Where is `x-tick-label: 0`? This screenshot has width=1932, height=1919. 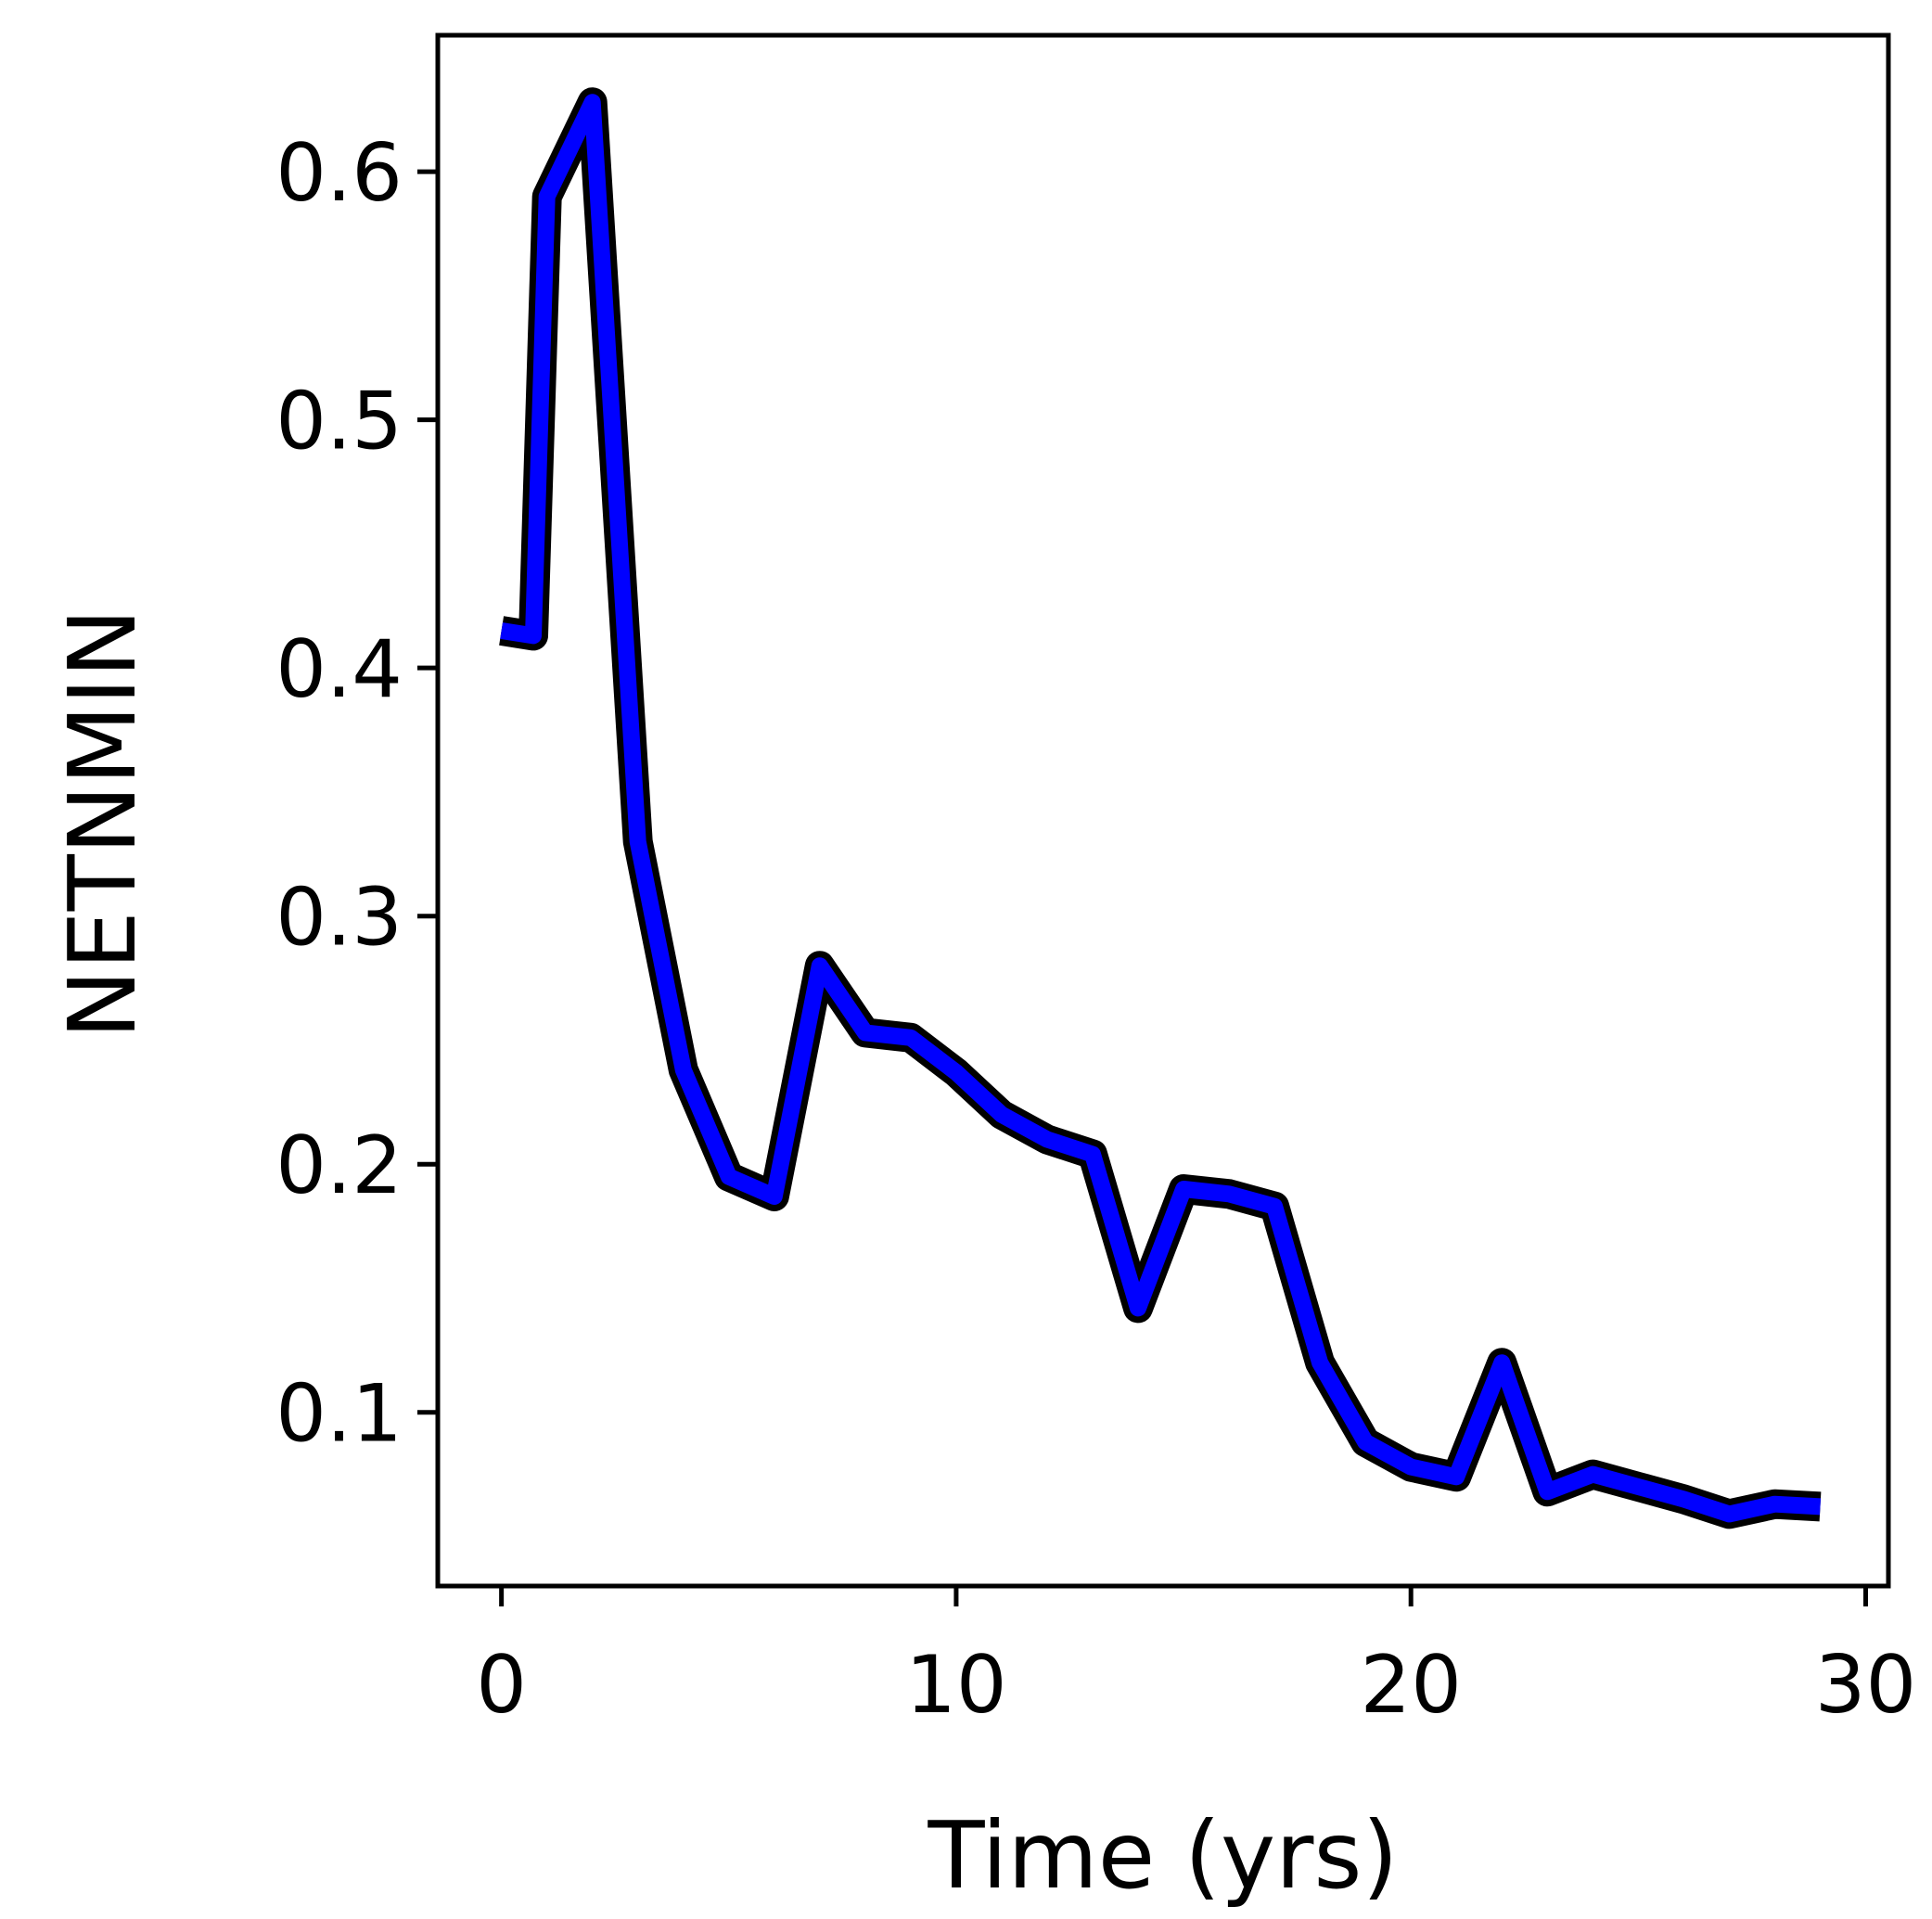
x-tick-label: 0 is located at coordinates (501, 1686).